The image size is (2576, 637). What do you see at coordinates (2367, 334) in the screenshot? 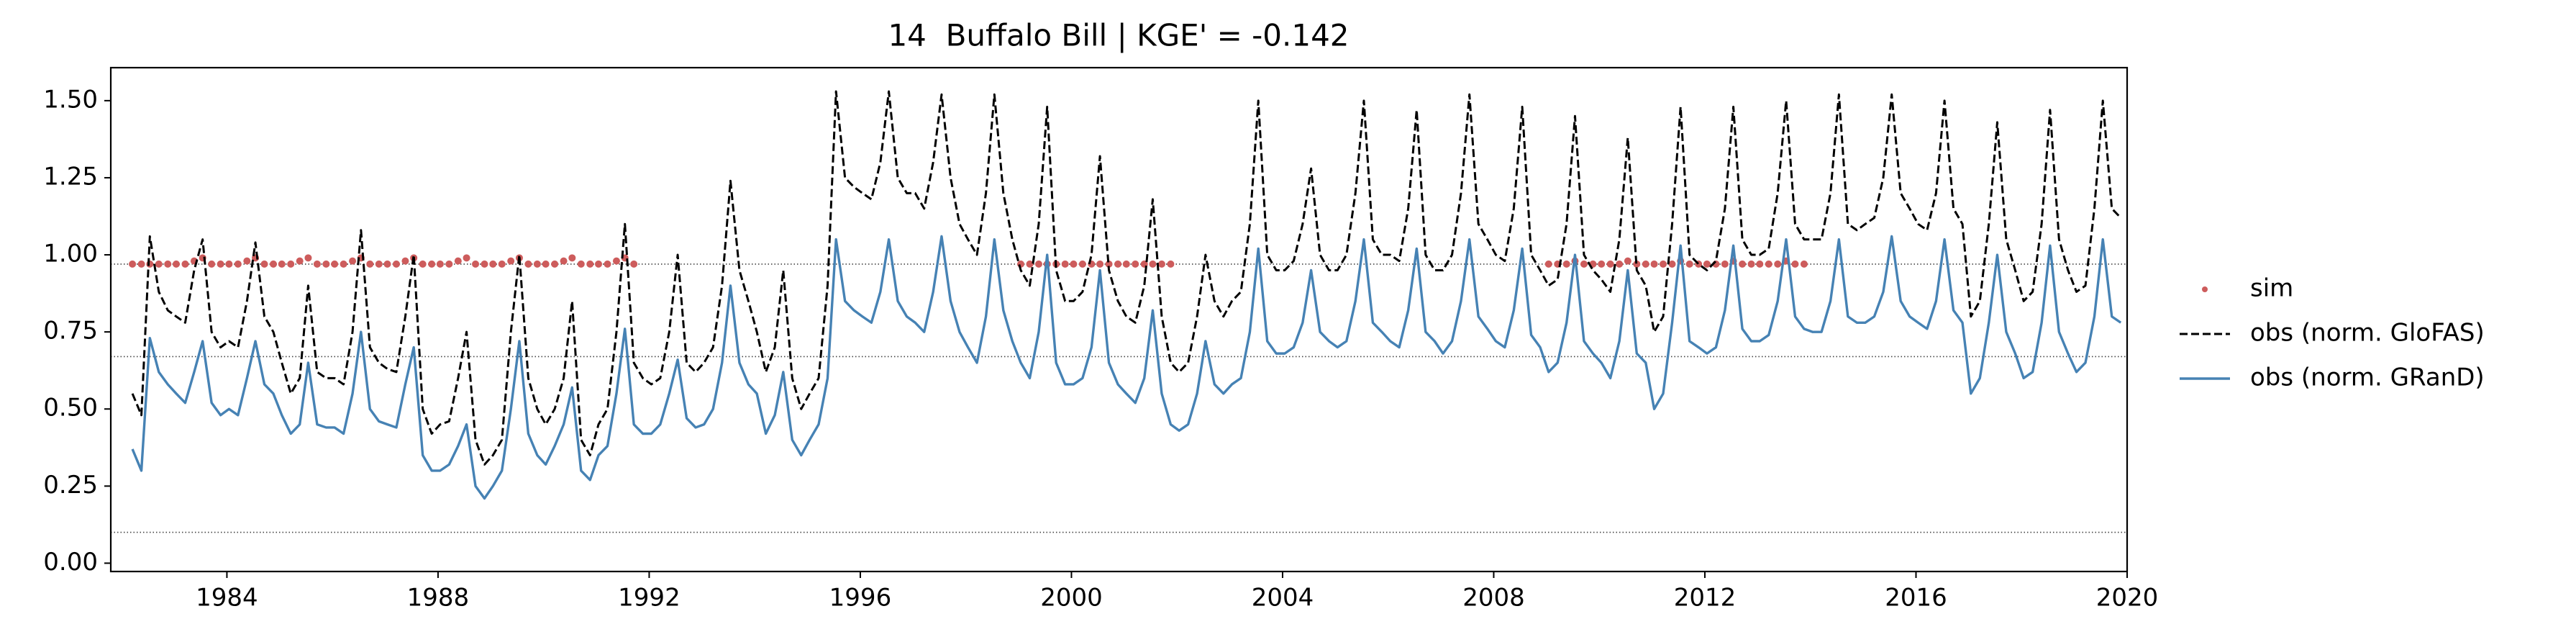
I see `legend-label: obs (norm. GloFAS)` at bounding box center [2367, 334].